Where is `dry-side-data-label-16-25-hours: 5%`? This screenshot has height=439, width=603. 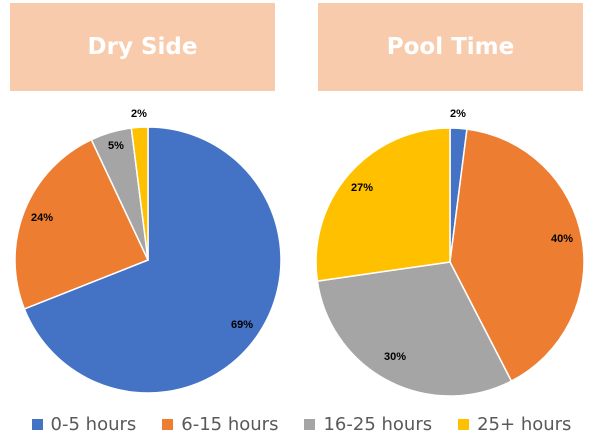 dry-side-data-label-16-25-hours: 5% is located at coordinates (116, 146).